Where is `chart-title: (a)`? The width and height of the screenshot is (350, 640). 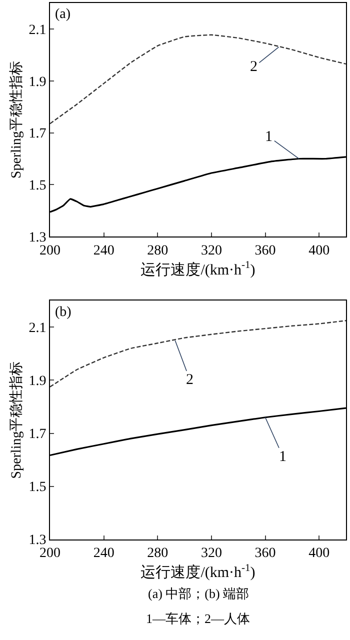
chart-title: (a) is located at coordinates (63, 14).